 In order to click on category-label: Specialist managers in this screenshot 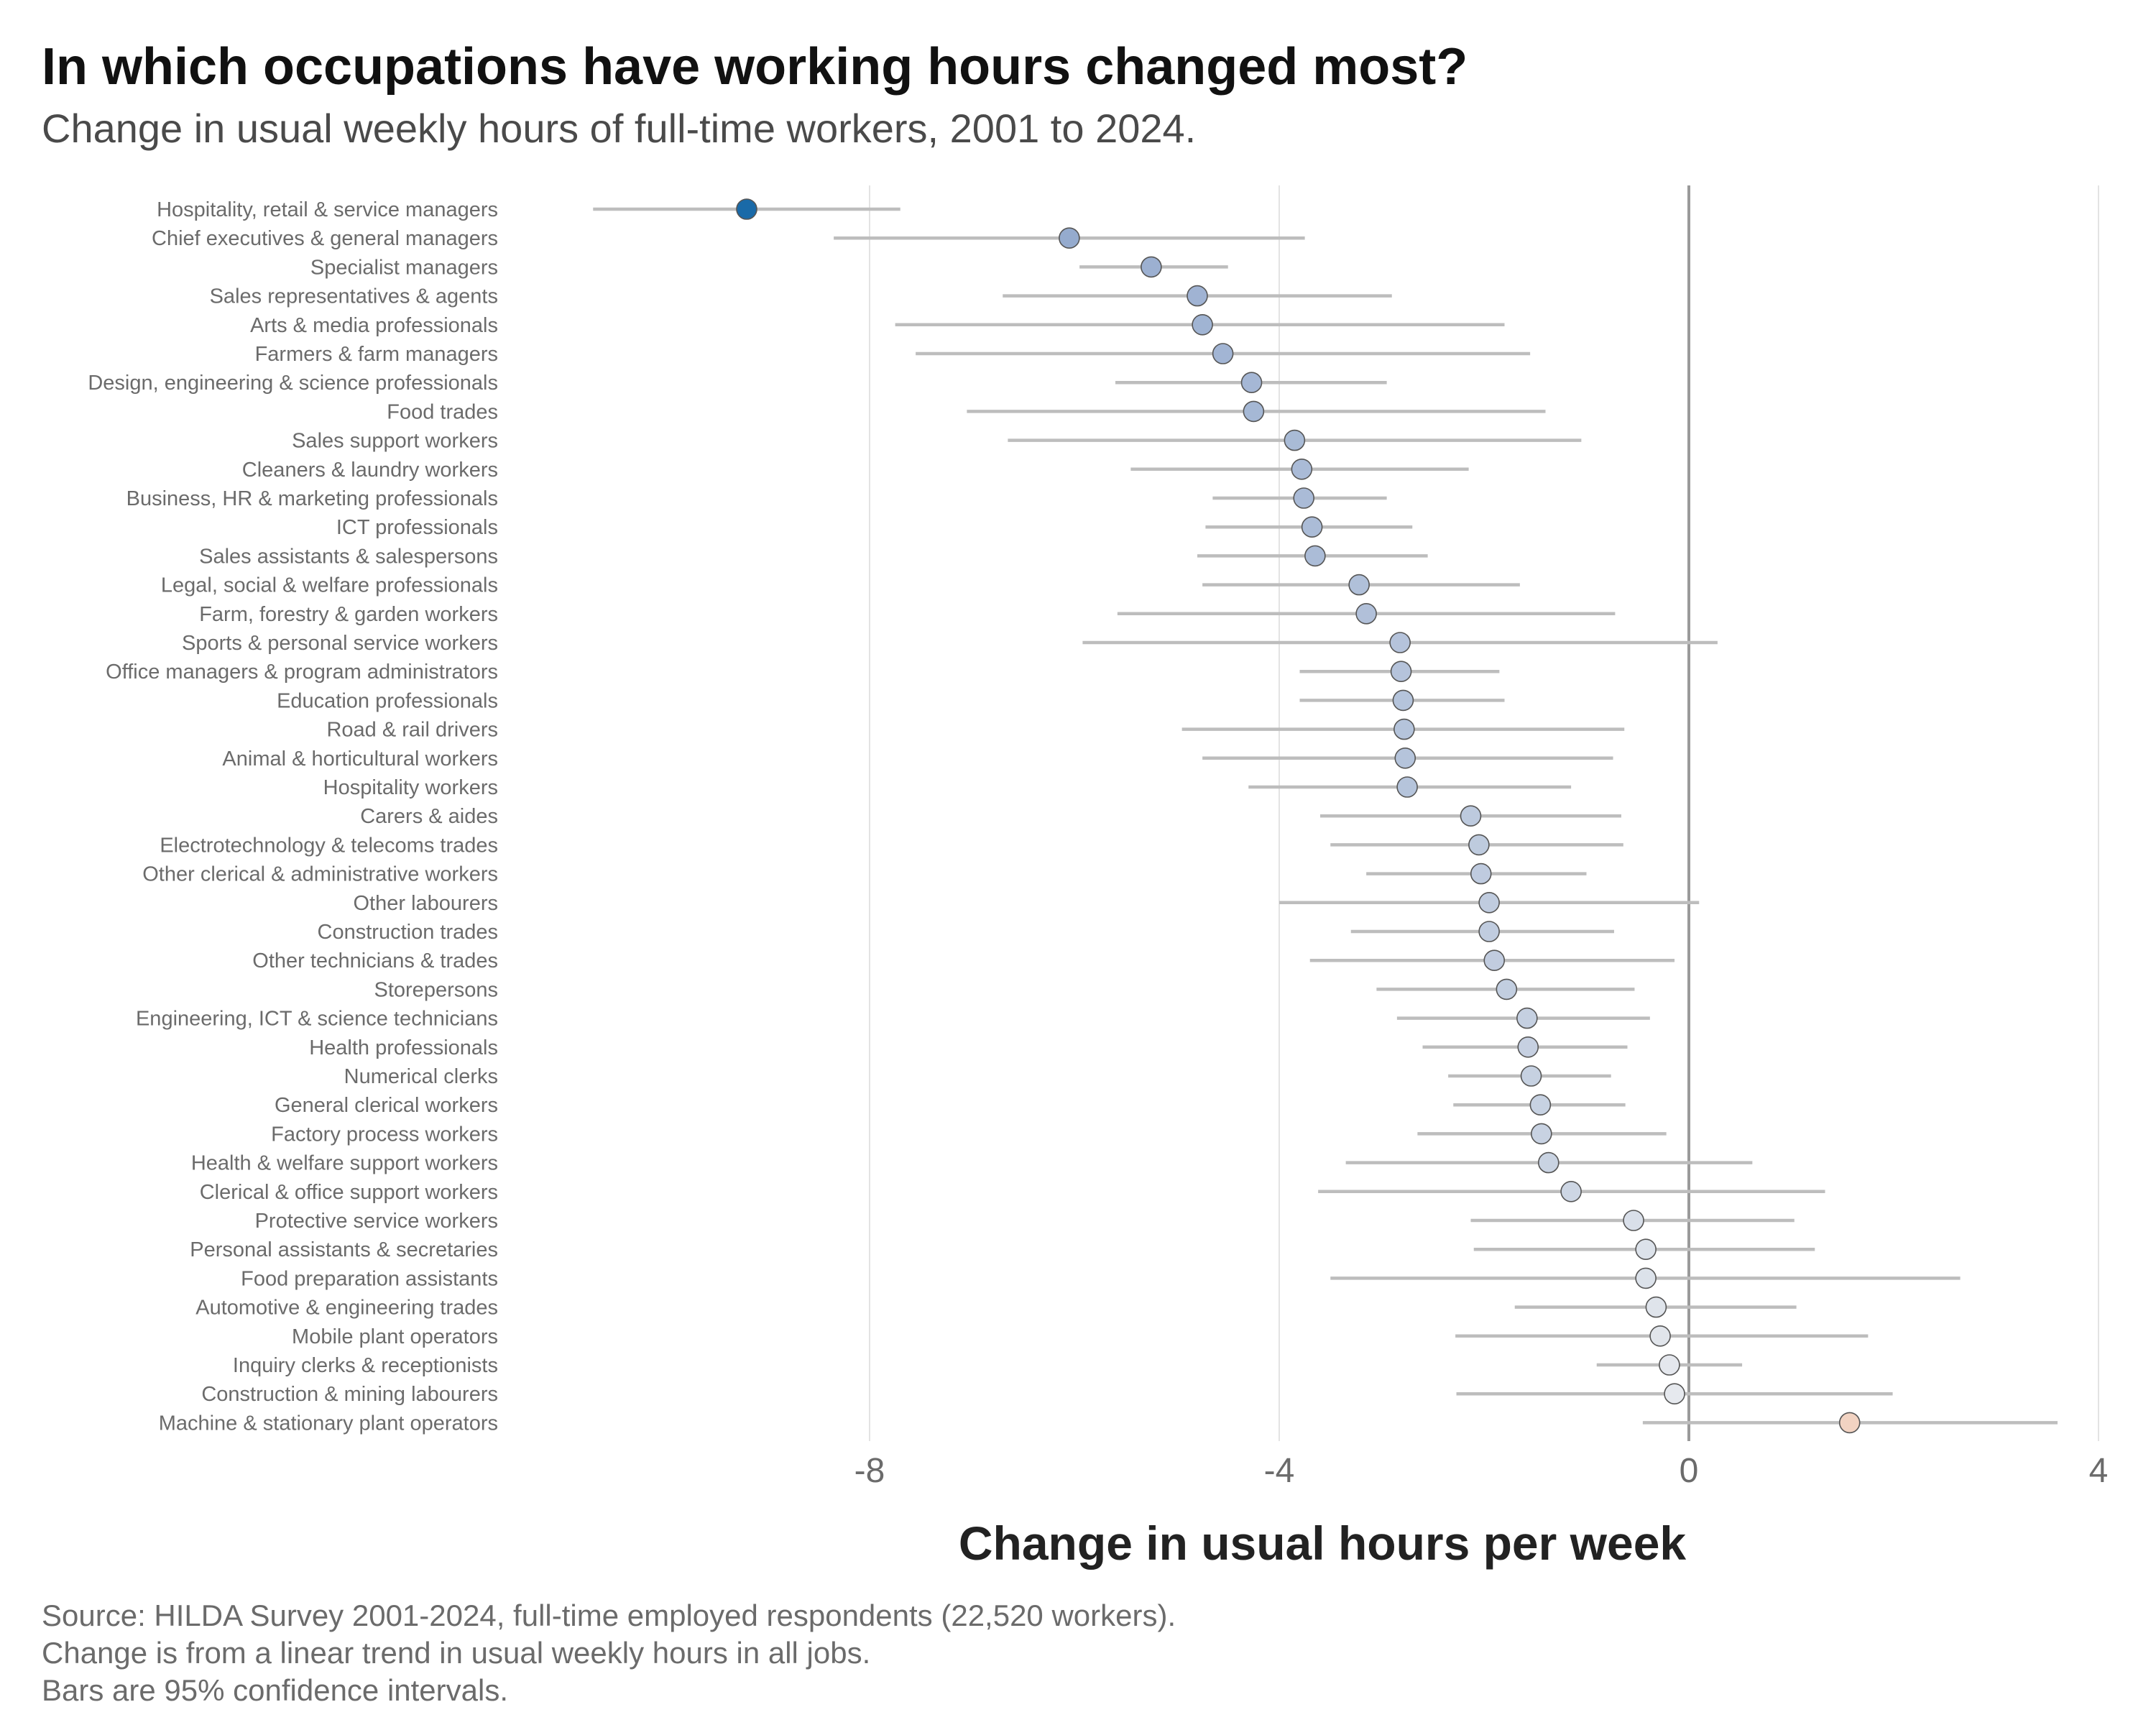, I will do `click(404, 267)`.